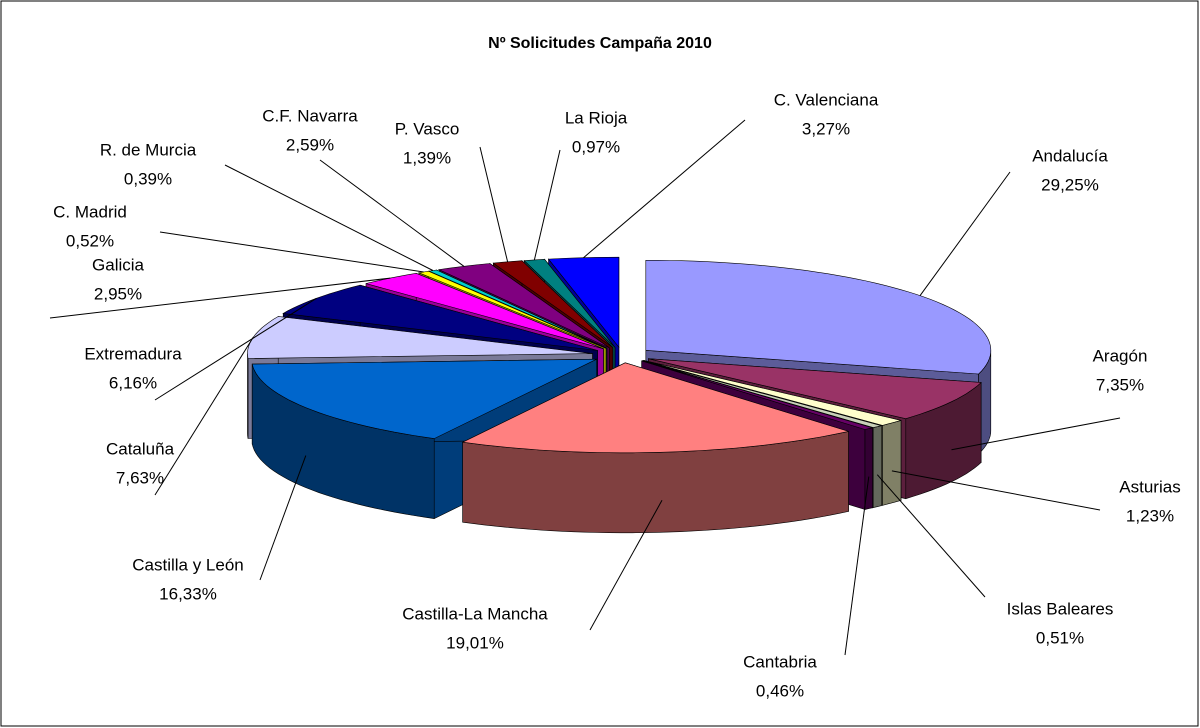 The width and height of the screenshot is (1200, 728). What do you see at coordinates (148, 149) in the screenshot?
I see `data-label-name: R. de Murcia` at bounding box center [148, 149].